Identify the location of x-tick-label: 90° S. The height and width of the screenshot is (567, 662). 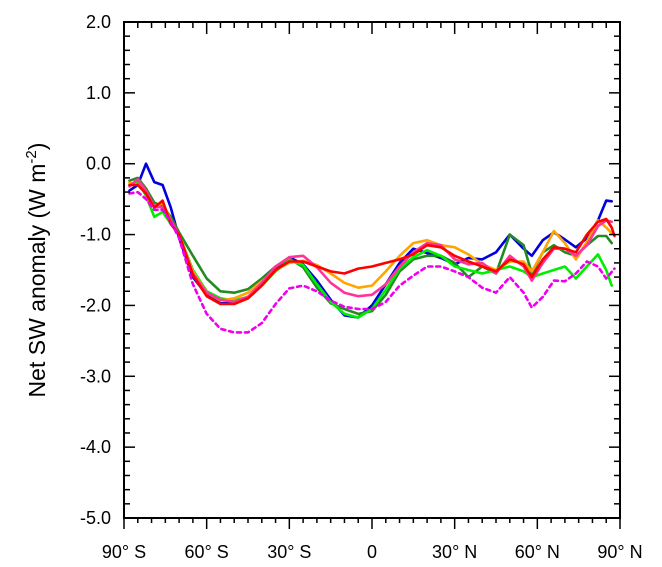
(124, 552).